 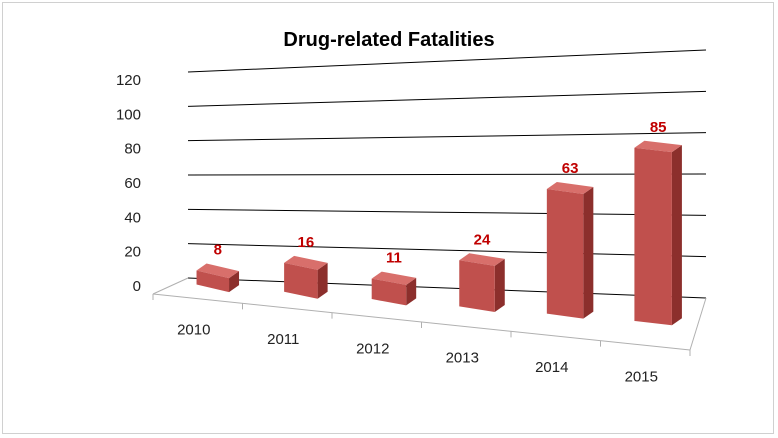 I want to click on y-tick-label: 40, so click(x=132, y=217).